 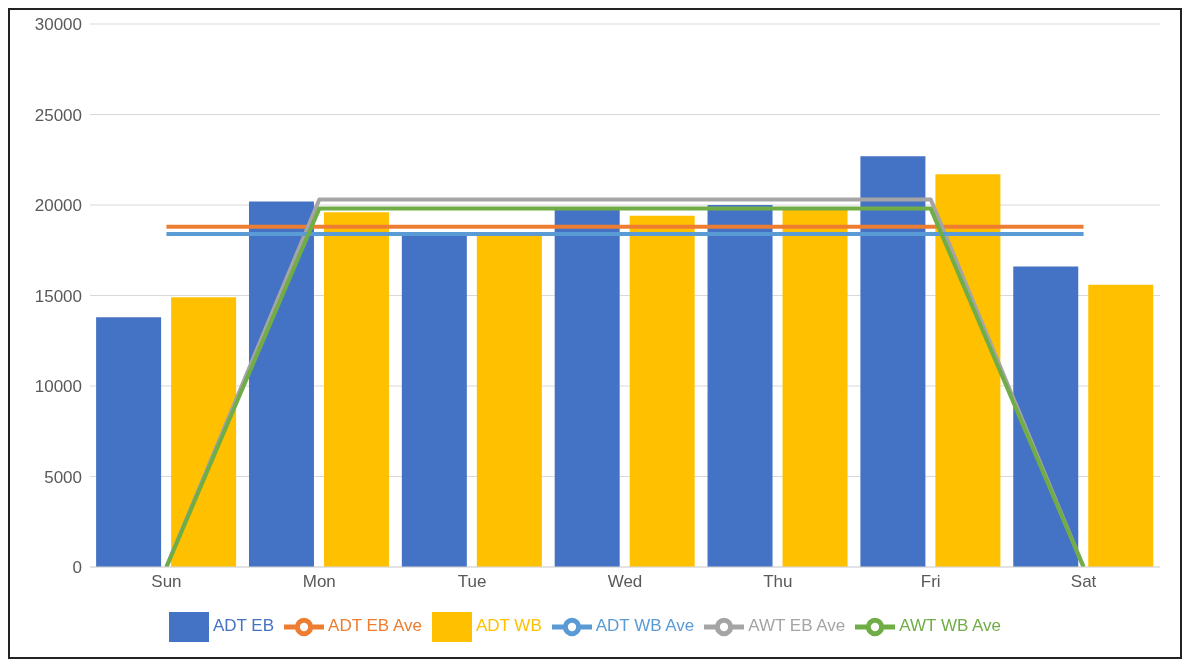 What do you see at coordinates (243, 626) in the screenshot?
I see `legend-label: ADT EB` at bounding box center [243, 626].